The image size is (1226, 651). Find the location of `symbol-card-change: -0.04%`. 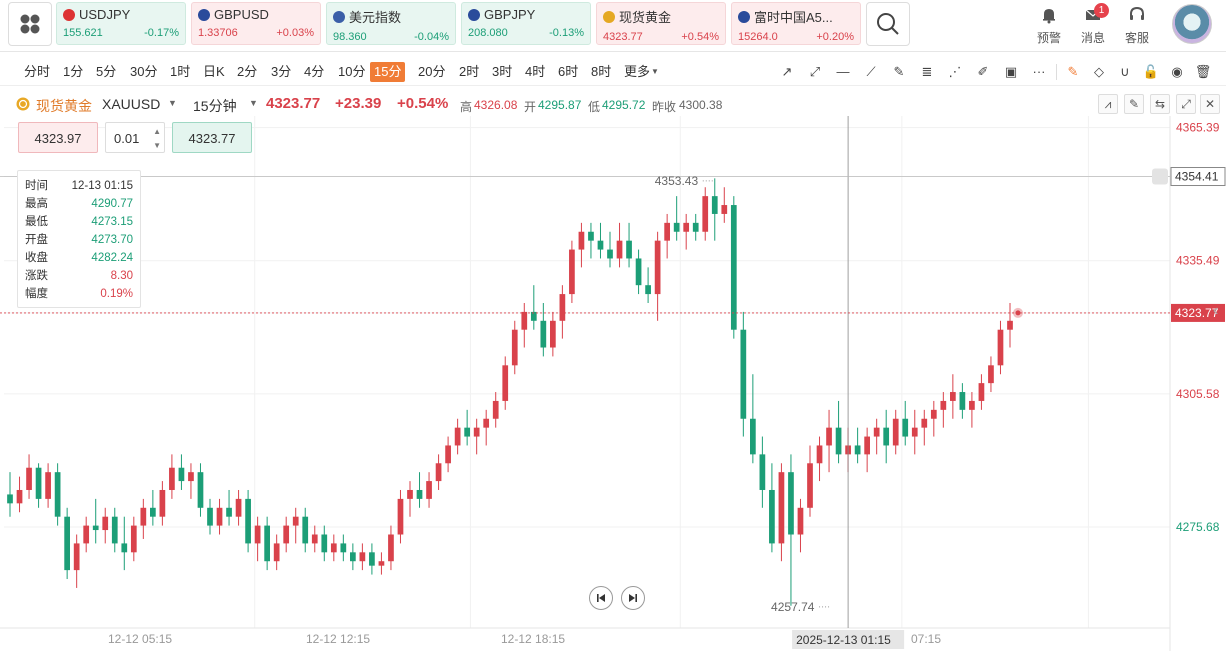

symbol-card-change: -0.04% is located at coordinates (431, 37).